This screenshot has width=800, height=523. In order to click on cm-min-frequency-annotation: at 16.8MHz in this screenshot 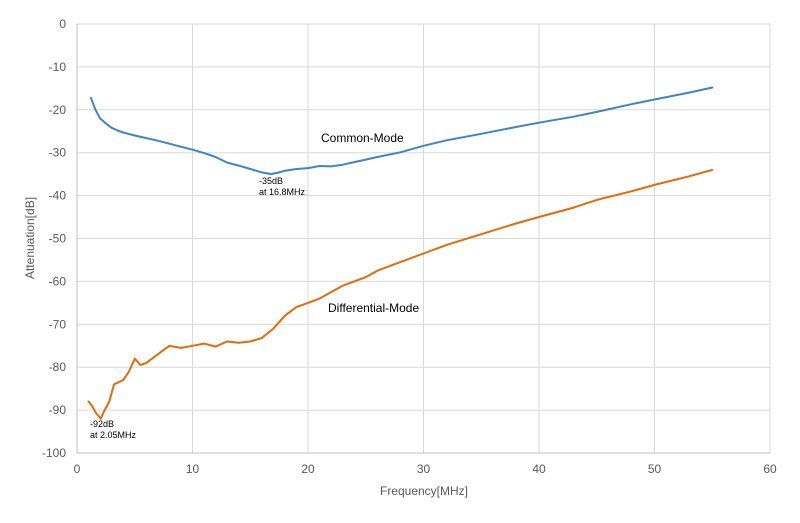, I will do `click(282, 192)`.